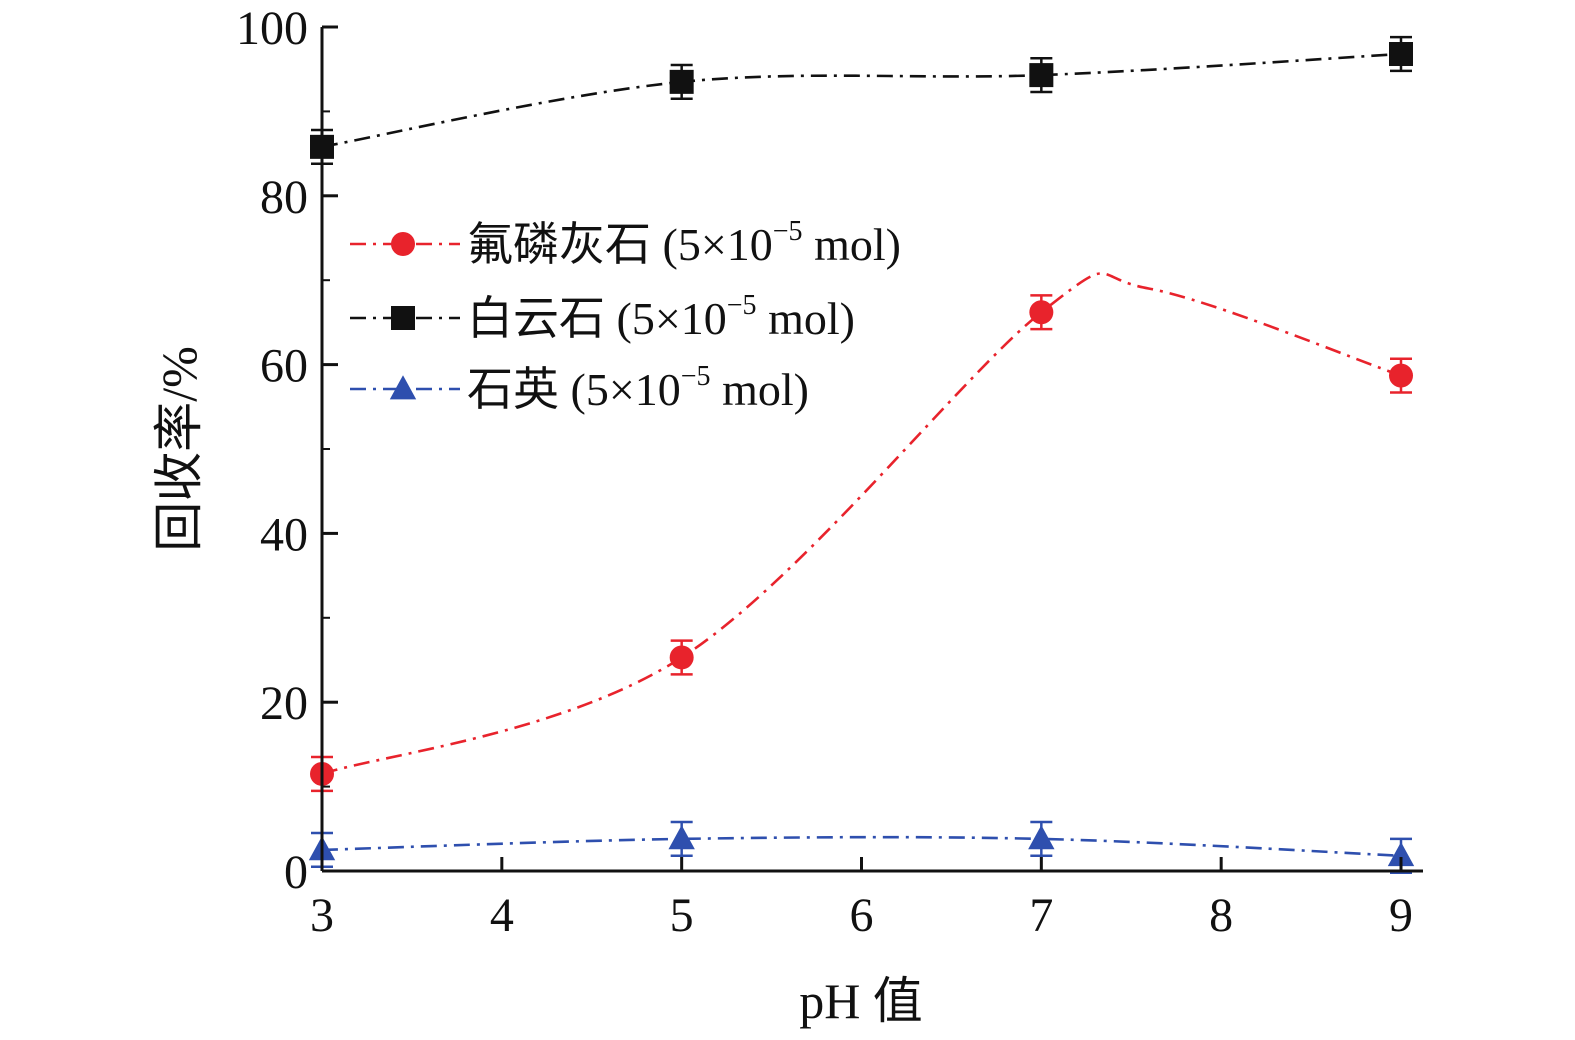  I want to click on y-tick-label: 60, so click(284, 366).